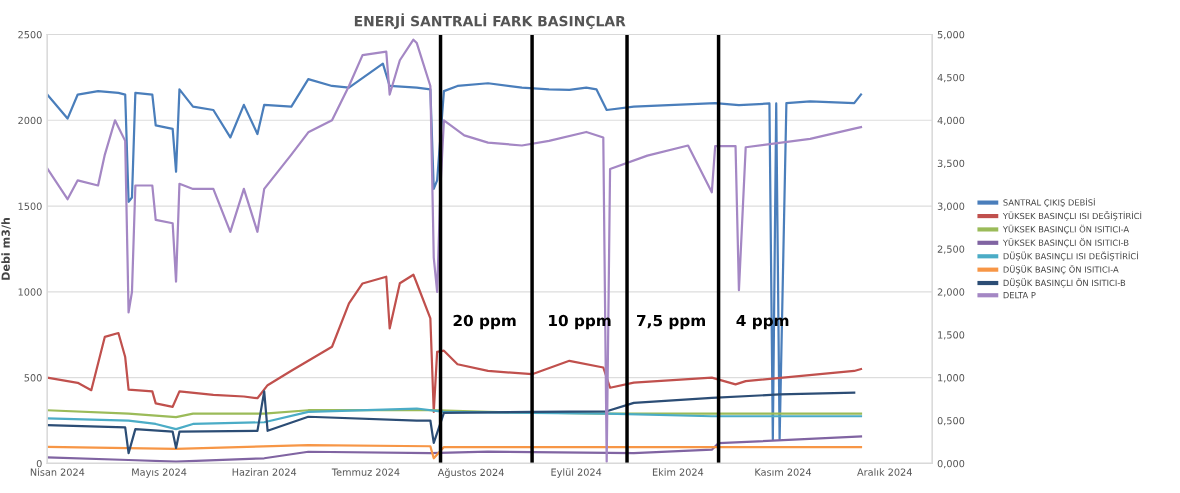 This screenshot has width=1180, height=493. Describe the element at coordinates (576, 473) in the screenshot. I see `x-tick-label: Eylül 2024` at that location.